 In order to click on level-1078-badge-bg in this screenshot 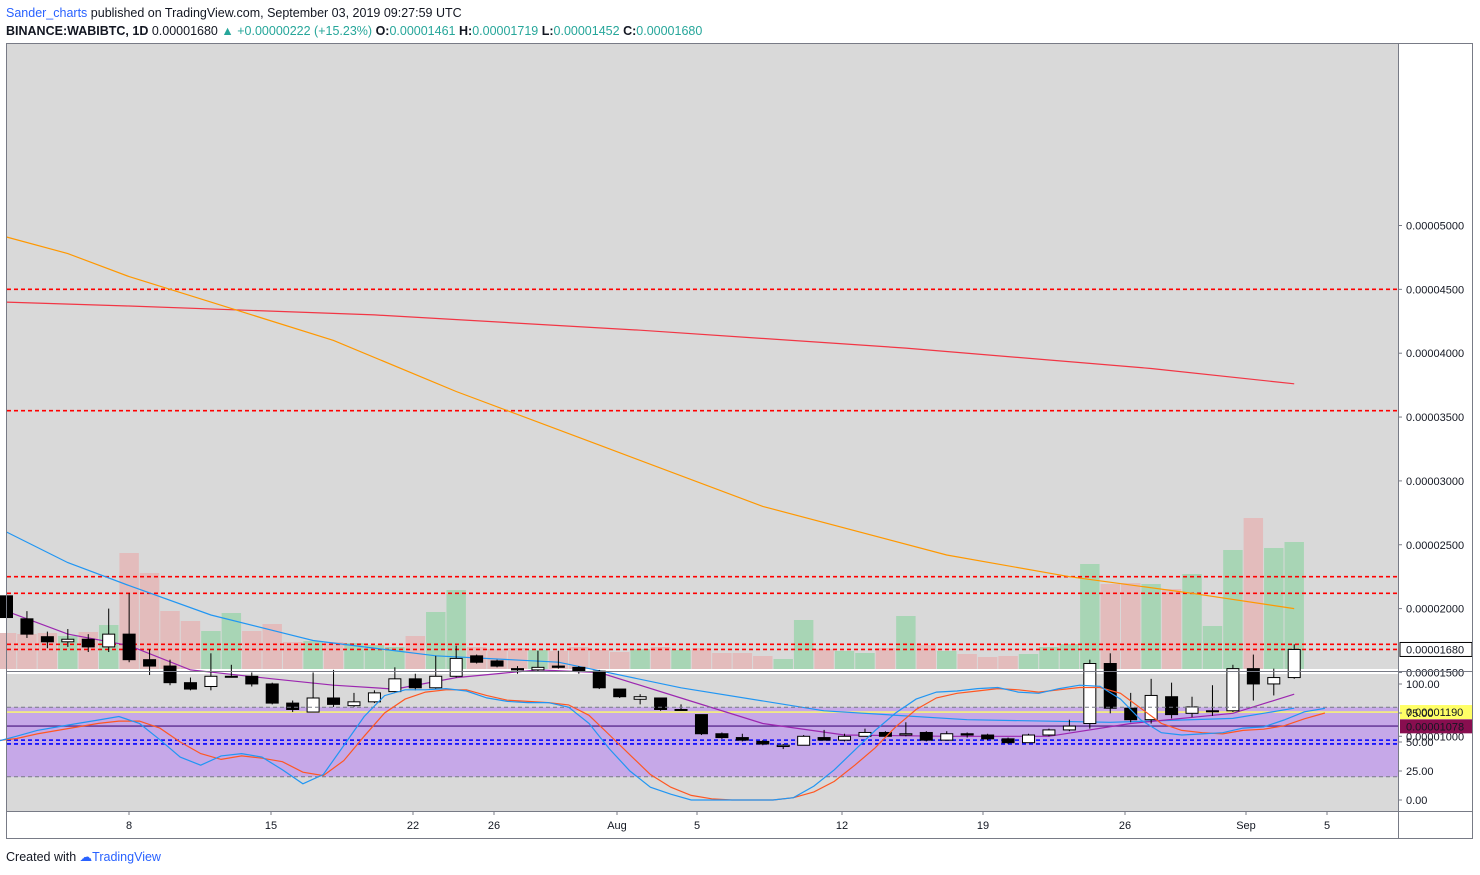, I will do `click(1436, 726)`.